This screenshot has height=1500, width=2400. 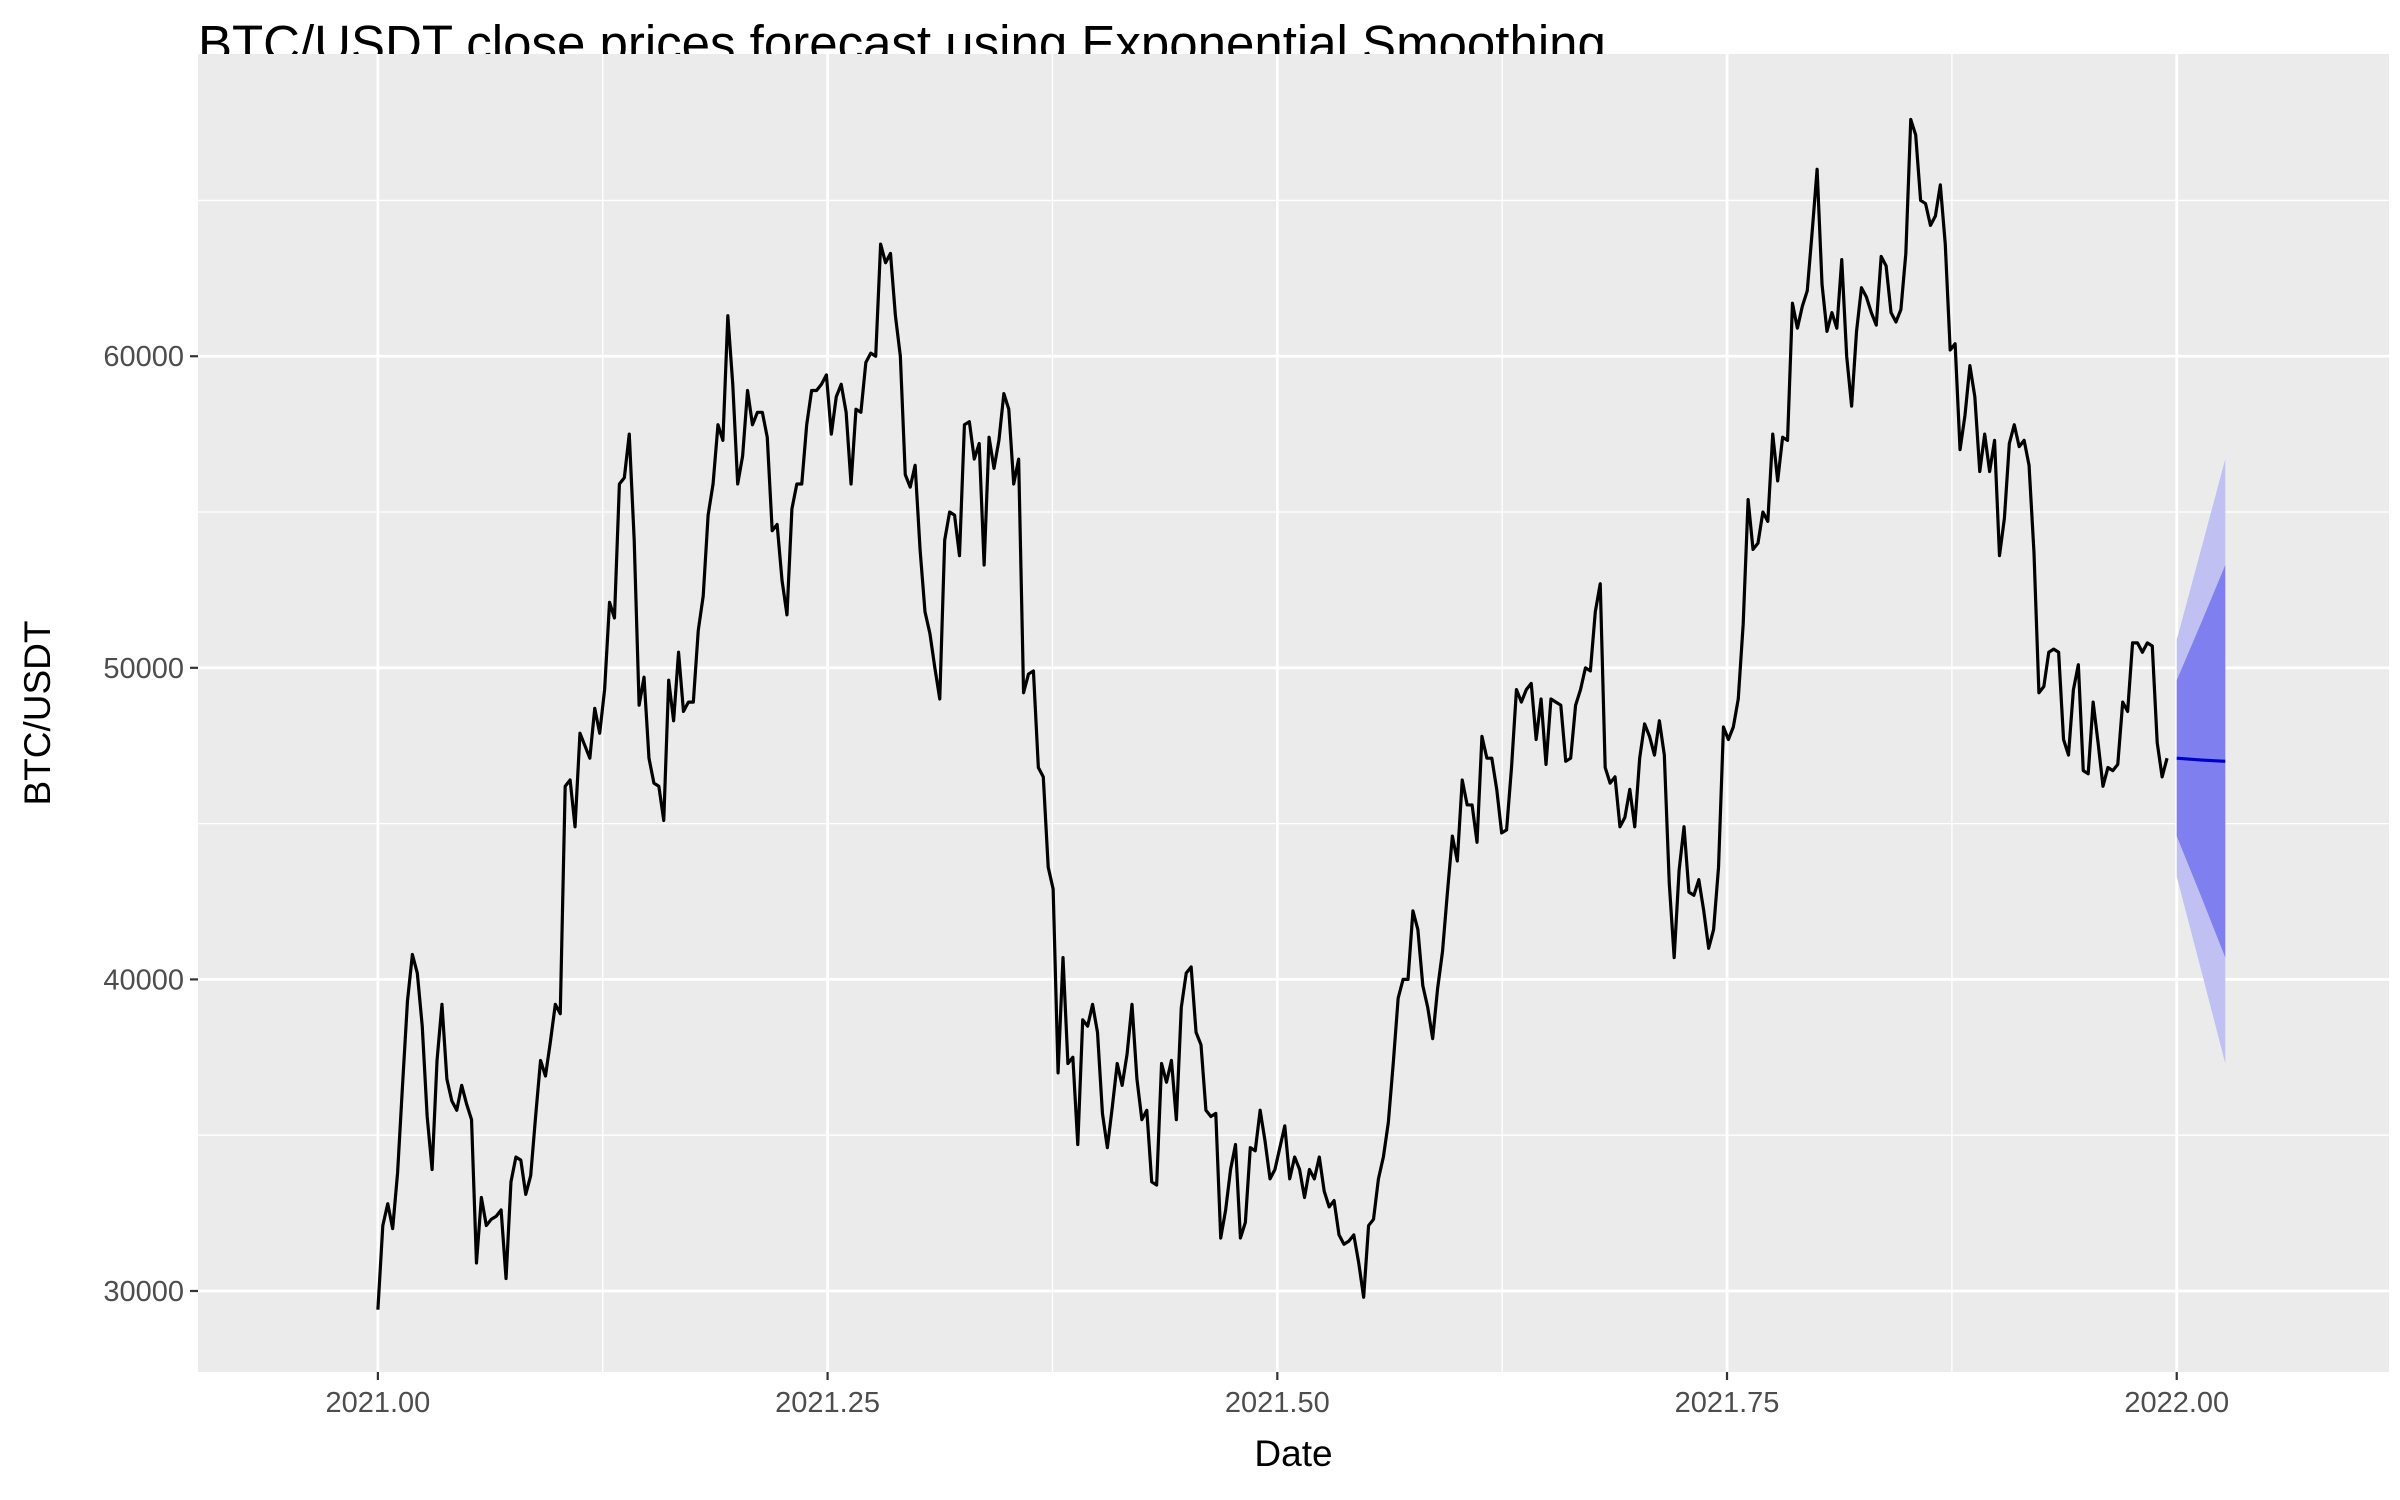 I want to click on y-axis-tick-label: 50000, so click(x=143, y=669).